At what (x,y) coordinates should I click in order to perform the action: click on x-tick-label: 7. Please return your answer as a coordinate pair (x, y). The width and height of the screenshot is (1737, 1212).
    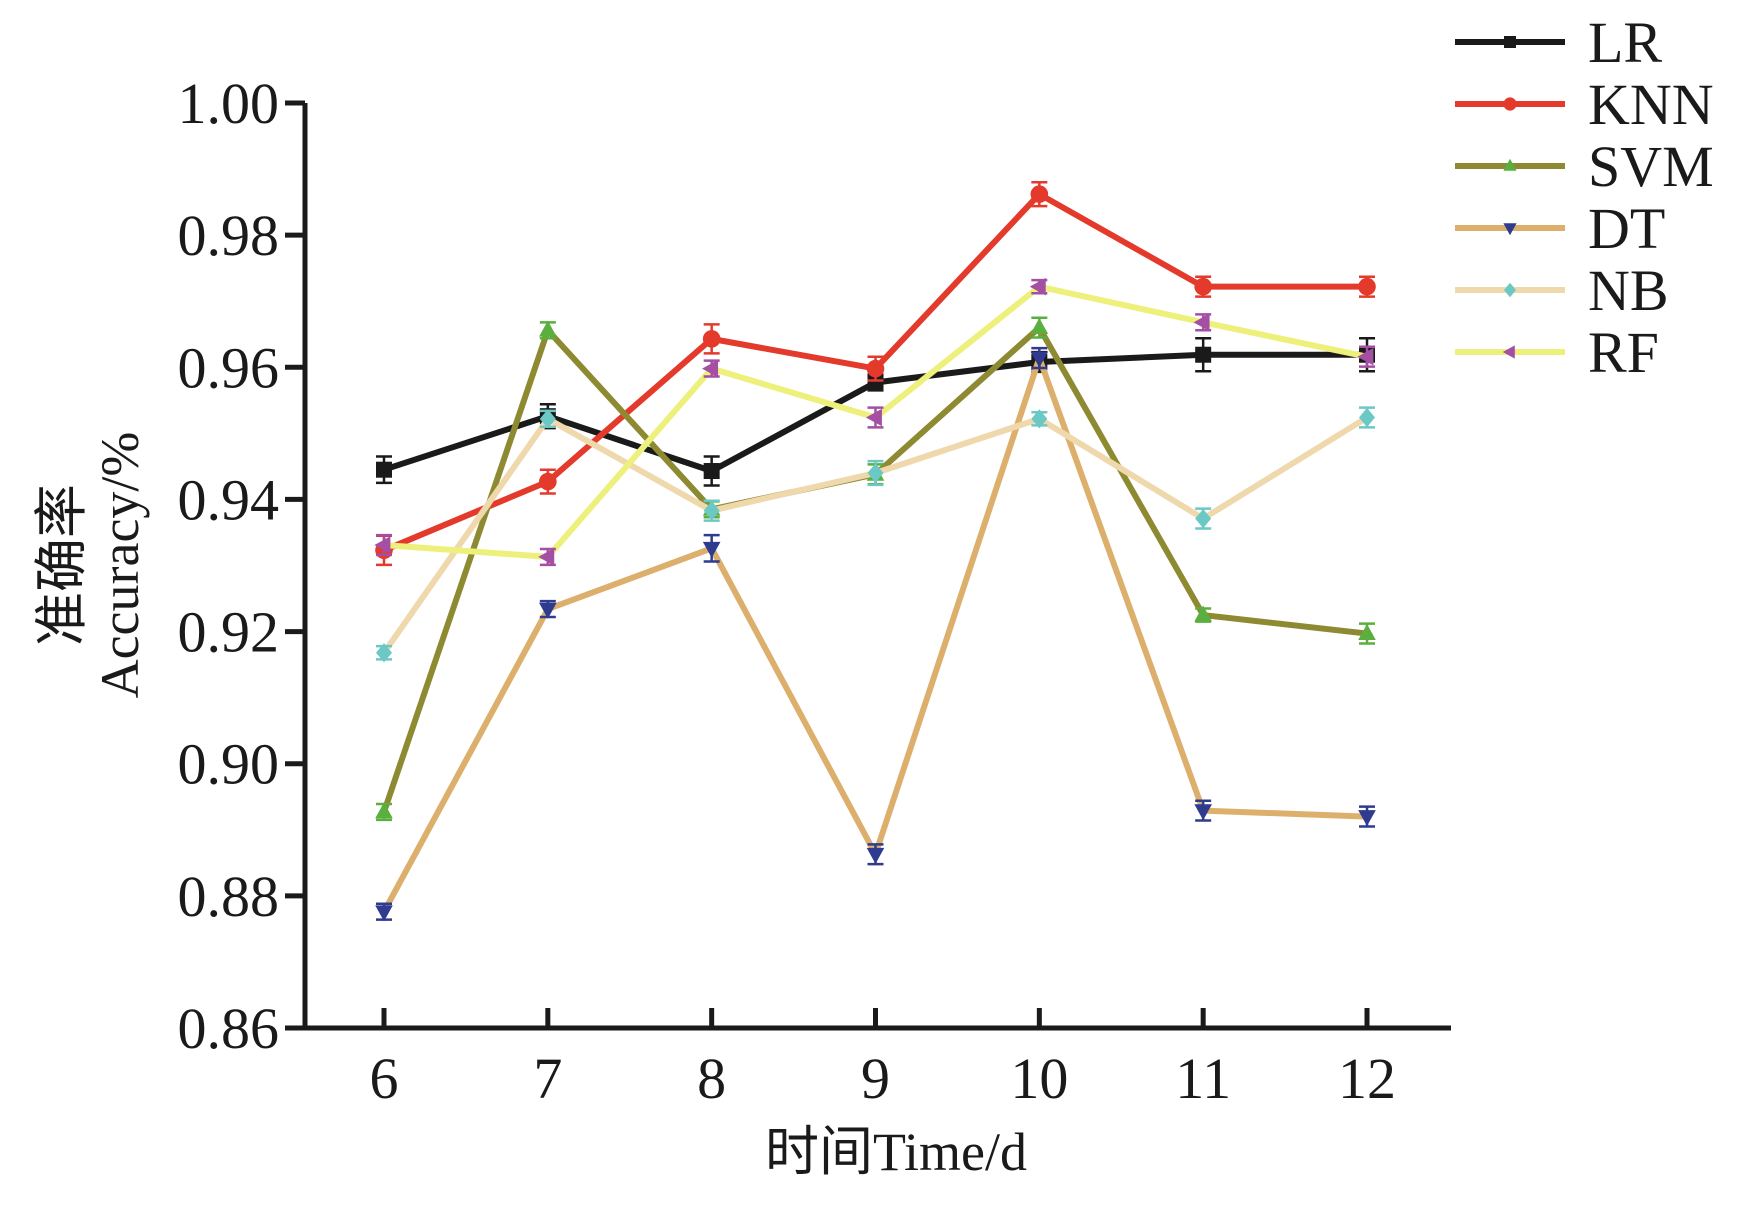
    Looking at the image, I should click on (547, 1078).